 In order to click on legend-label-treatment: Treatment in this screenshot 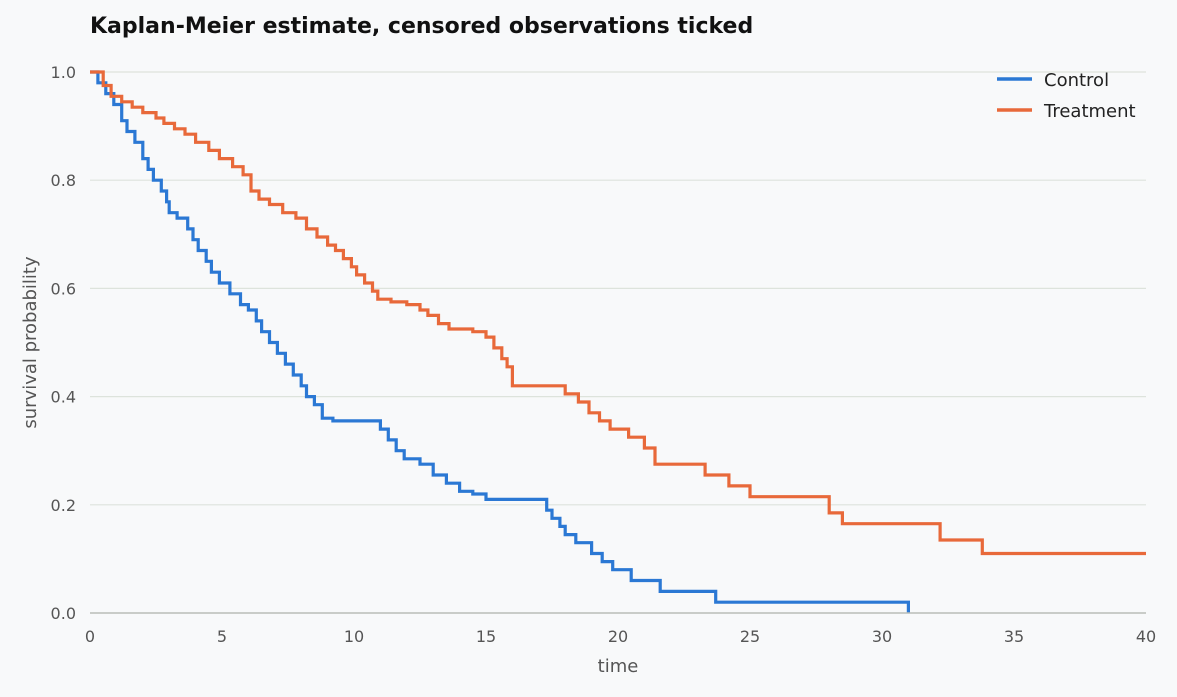, I will do `click(1089, 111)`.